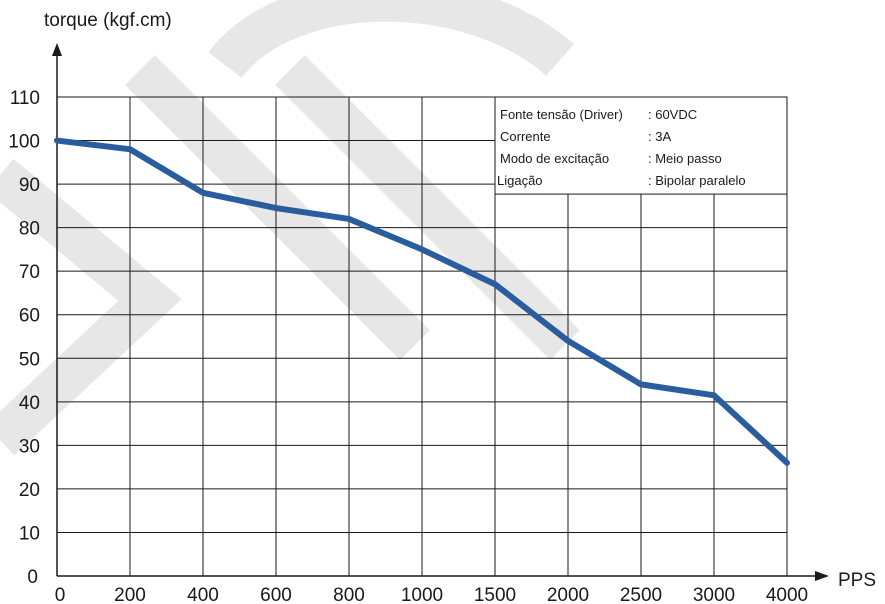 This screenshot has width=885, height=604. I want to click on y-tick-label: 80, so click(29, 229).